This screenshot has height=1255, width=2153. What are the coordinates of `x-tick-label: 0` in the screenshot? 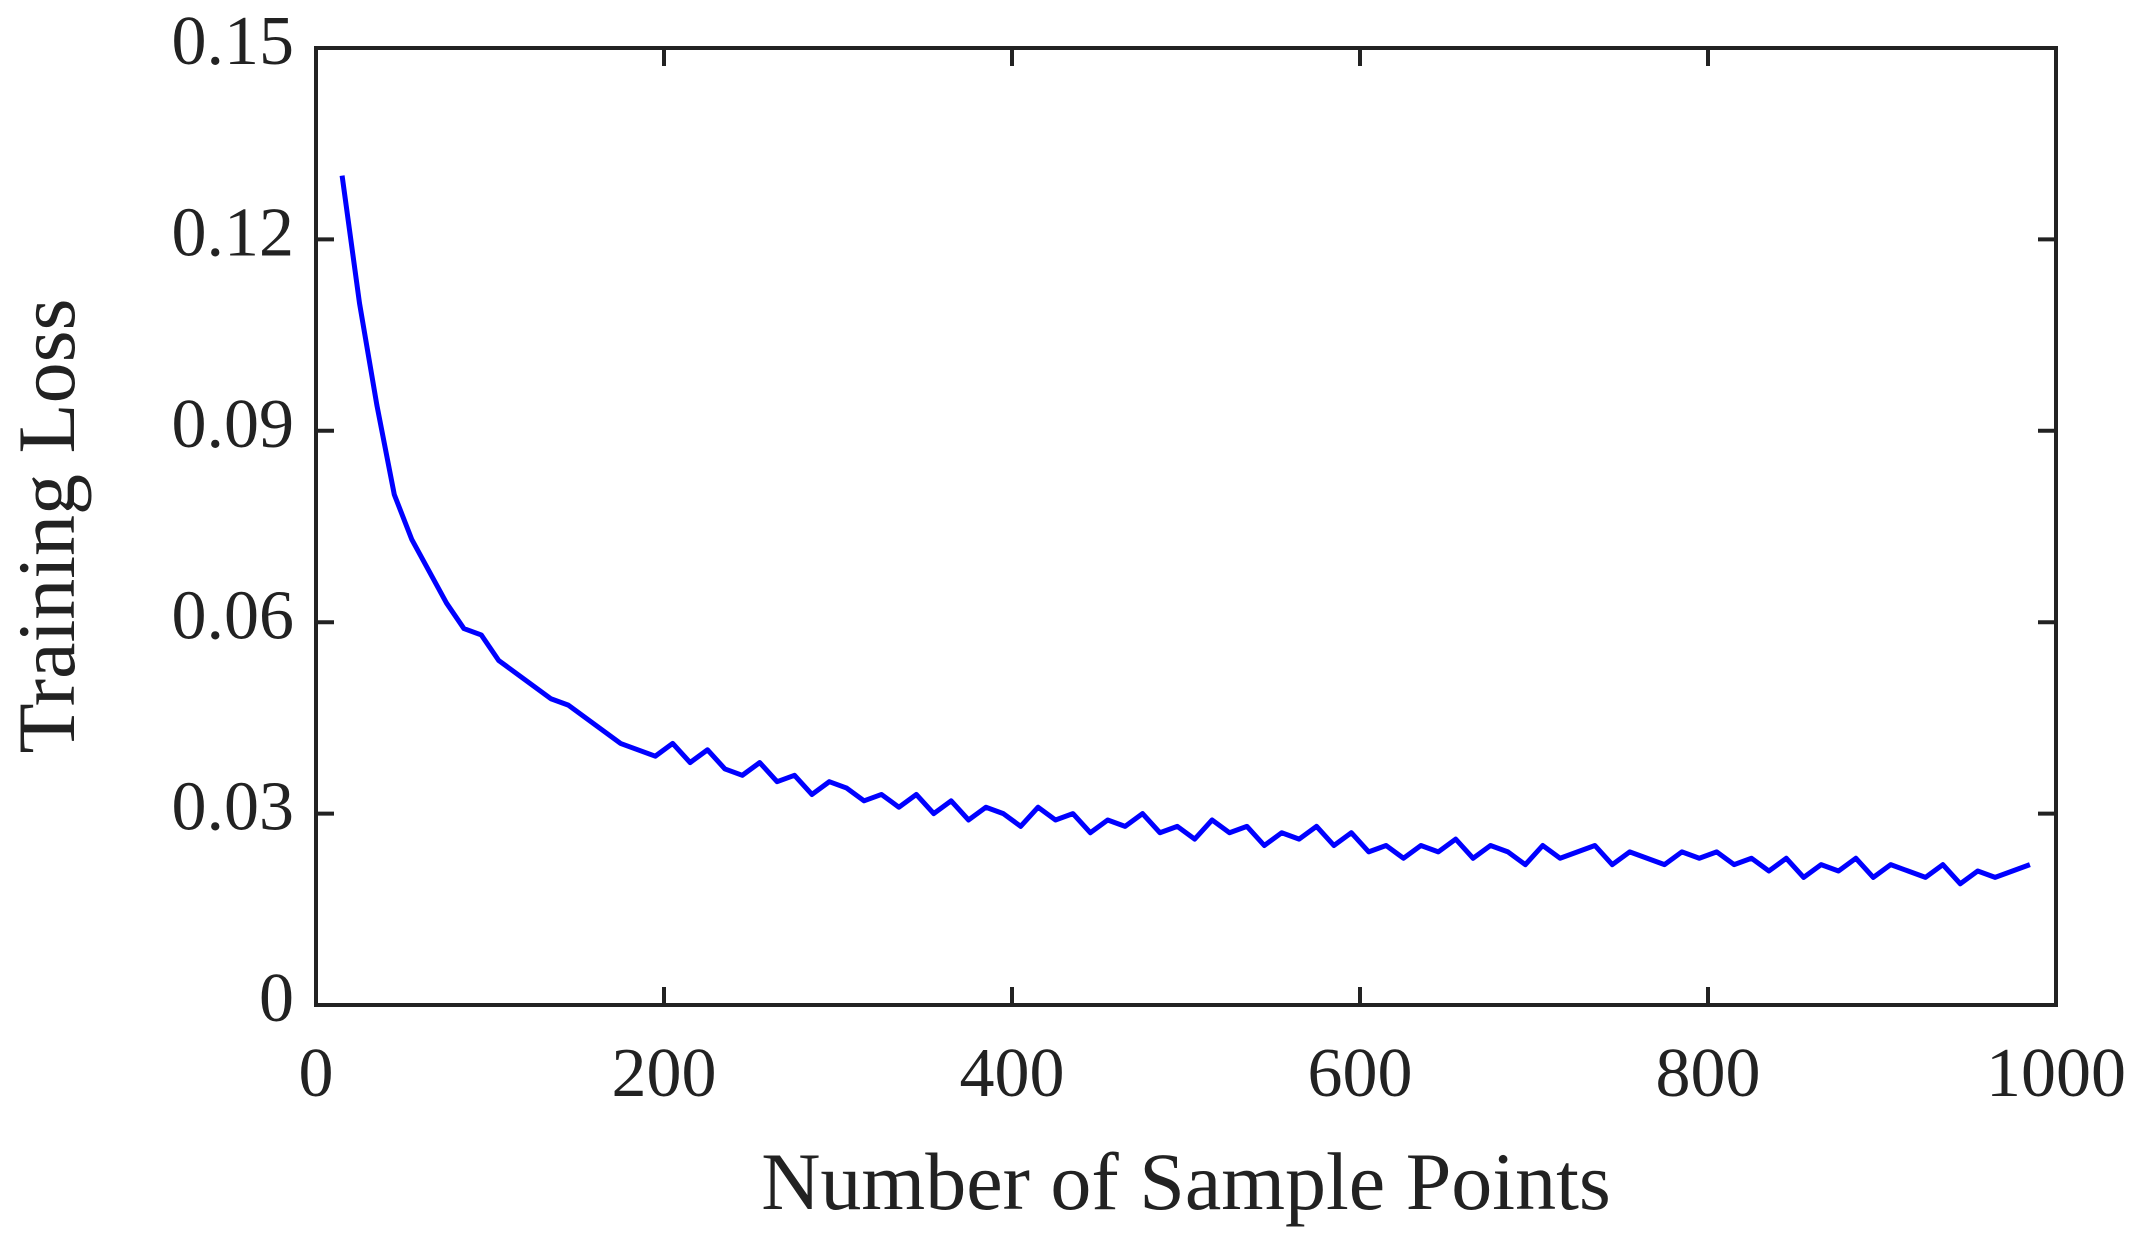 It's located at (316, 1073).